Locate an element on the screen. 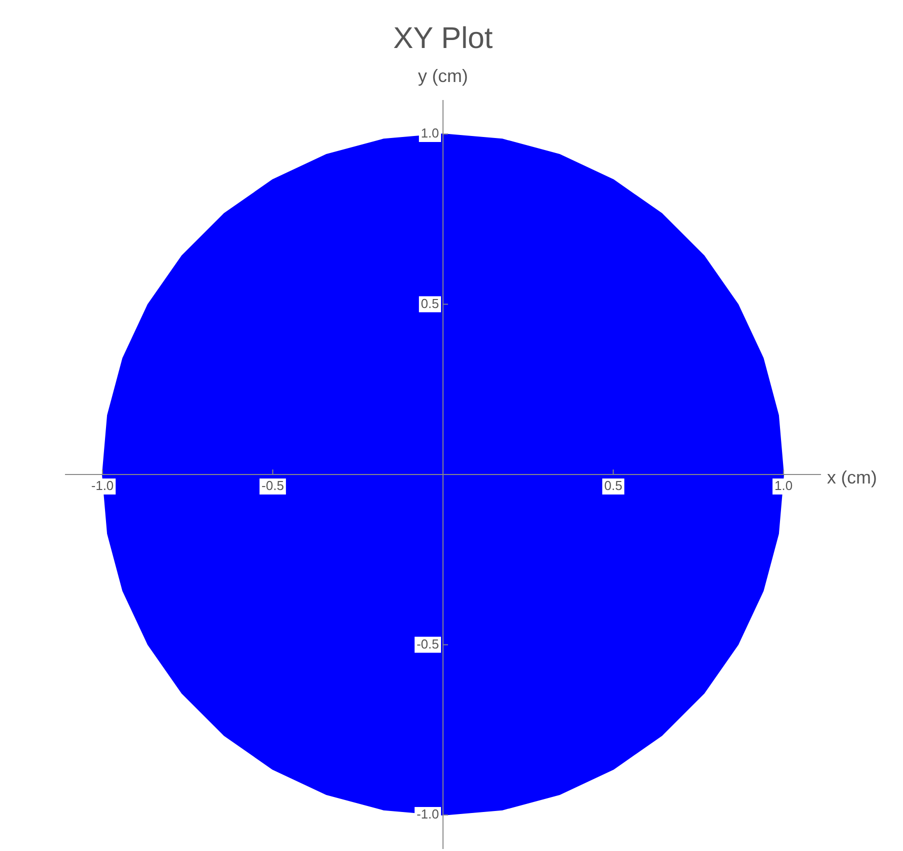 Image resolution: width=903 pixels, height=851 pixels. y-tick-label: 1.0 is located at coordinates (430, 133).